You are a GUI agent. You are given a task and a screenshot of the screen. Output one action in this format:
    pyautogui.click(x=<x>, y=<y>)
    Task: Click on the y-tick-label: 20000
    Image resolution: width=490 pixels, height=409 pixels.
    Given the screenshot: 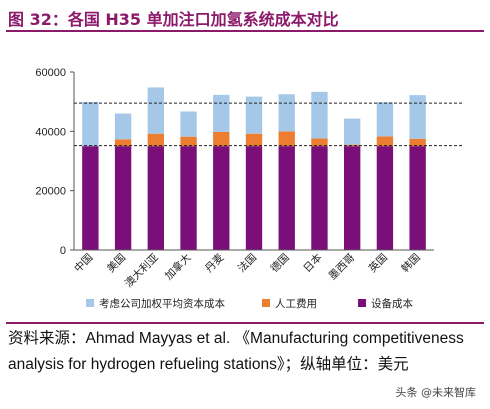 What is the action you would take?
    pyautogui.click(x=50, y=192)
    